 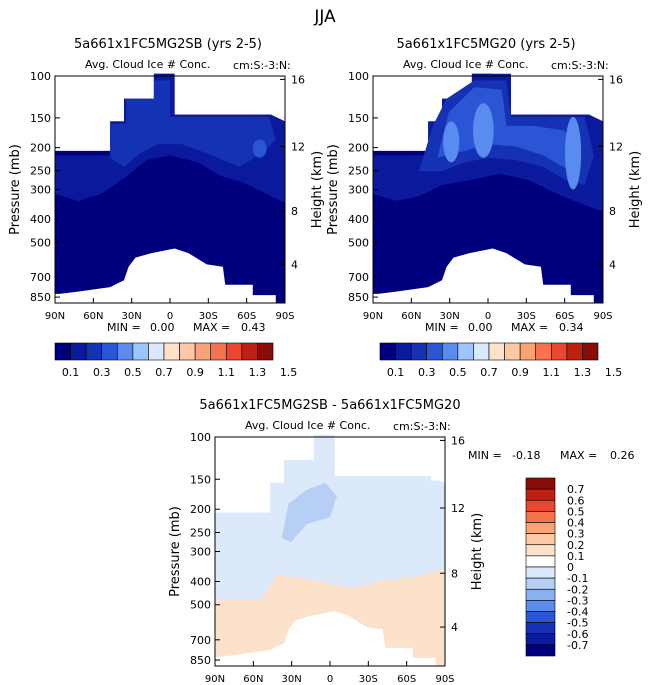 I want to click on panel-units: cm:S:-3:N:, so click(x=580, y=65).